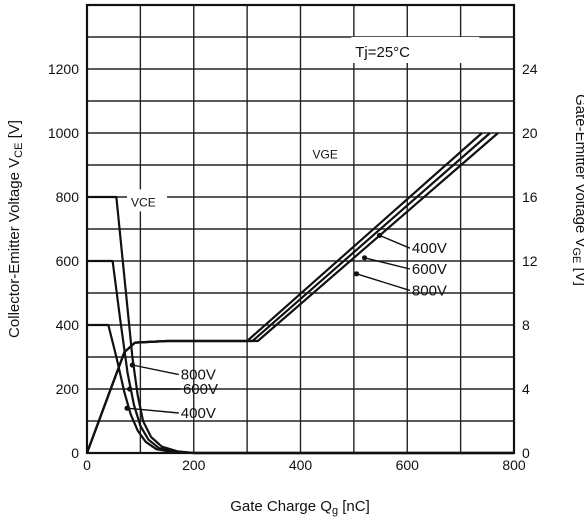  I want to click on vce-legend-label: 800V, so click(198, 375).